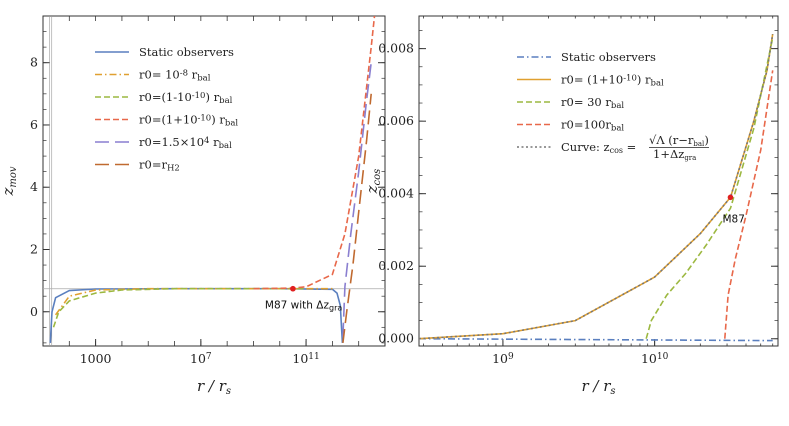  I want to click on legend-formula-numerator: √Λ (r−rbal), so click(679, 140).